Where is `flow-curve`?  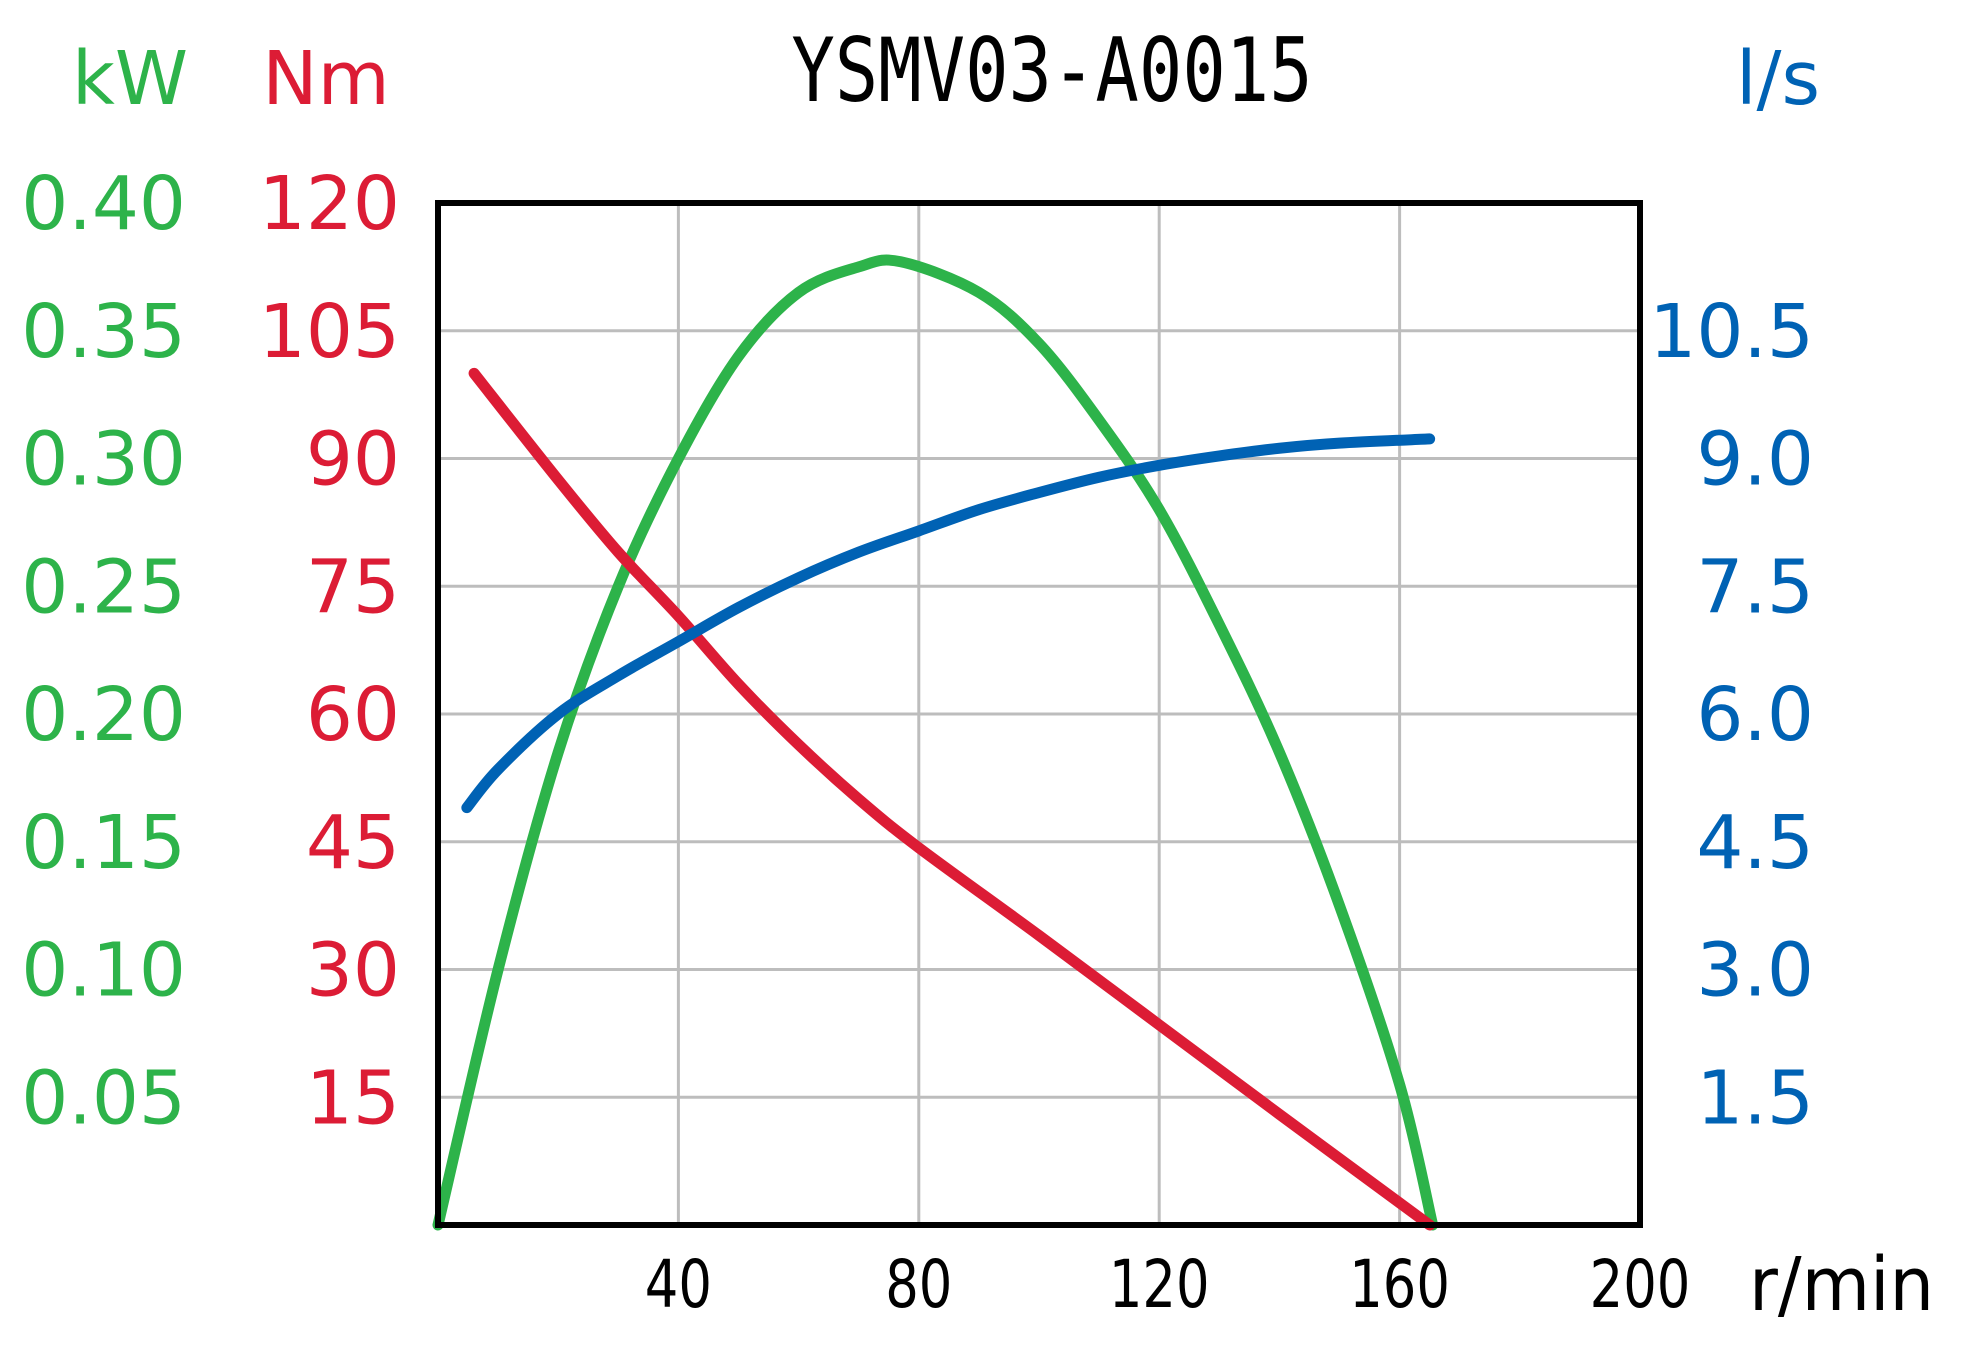 flow-curve is located at coordinates (948, 623).